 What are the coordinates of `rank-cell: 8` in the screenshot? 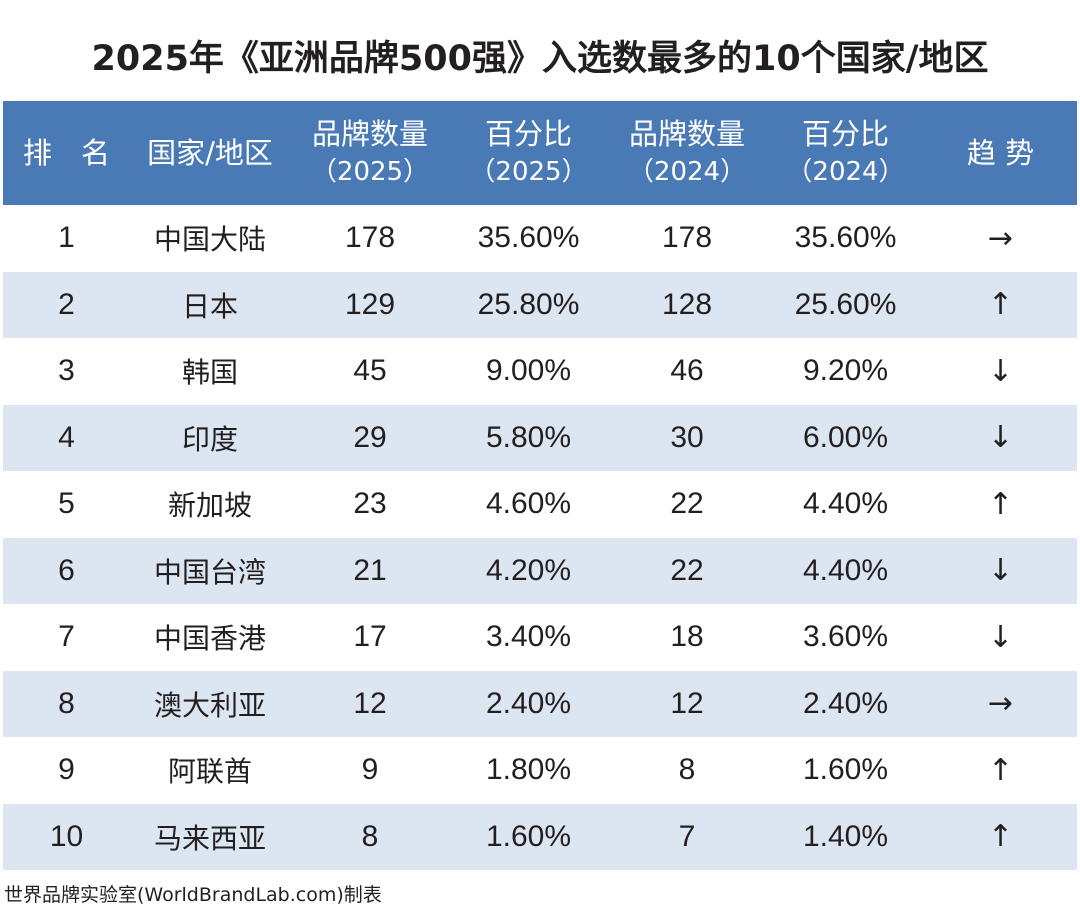 It's located at (66, 703).